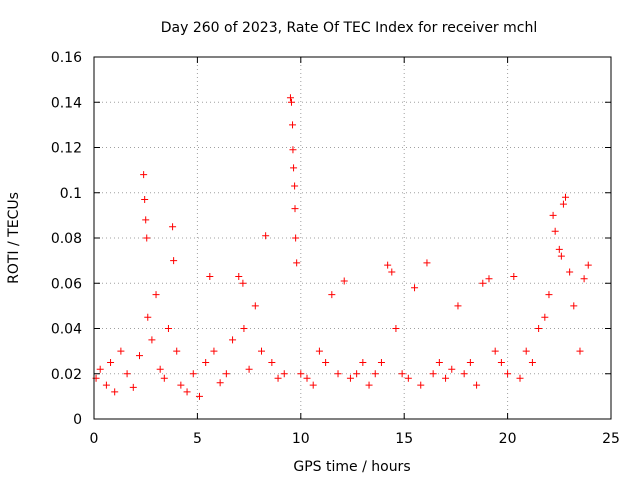 This screenshot has height=480, width=640. What do you see at coordinates (404, 439) in the screenshot?
I see `x-tick-label: 15` at bounding box center [404, 439].